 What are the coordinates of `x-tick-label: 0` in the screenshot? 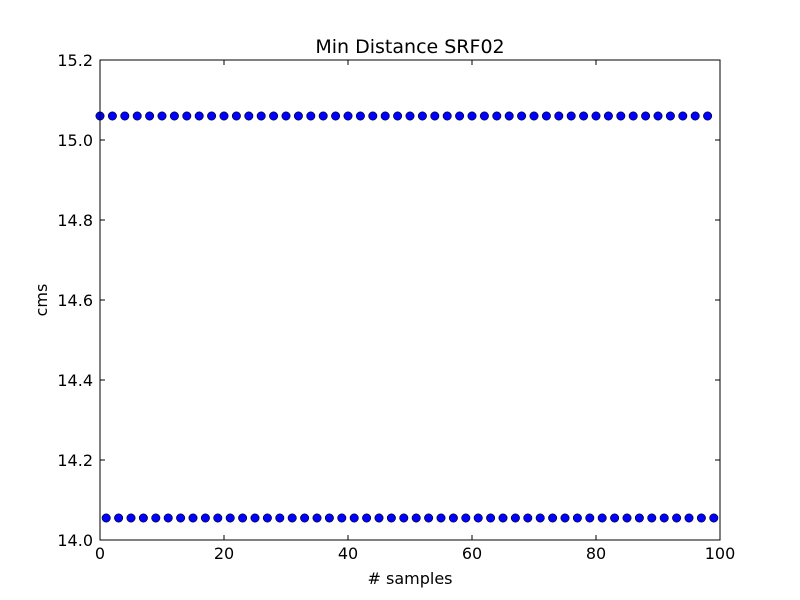 It's located at (100, 553).